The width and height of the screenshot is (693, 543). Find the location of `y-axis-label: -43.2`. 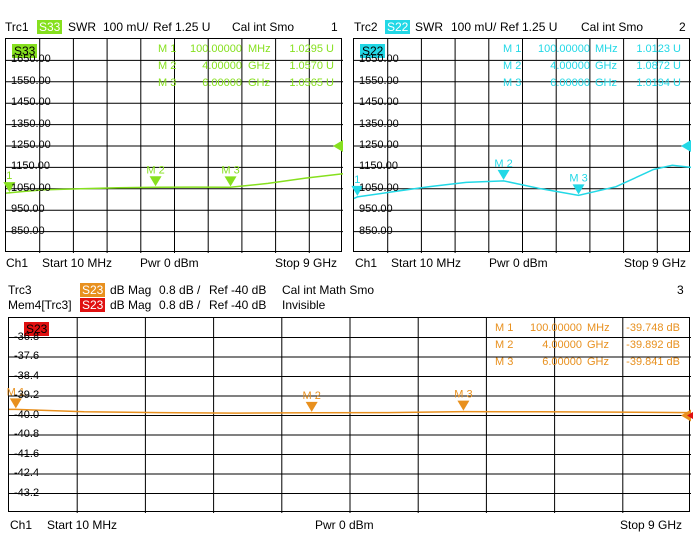

y-axis-label: -43.2 is located at coordinates (27, 492).